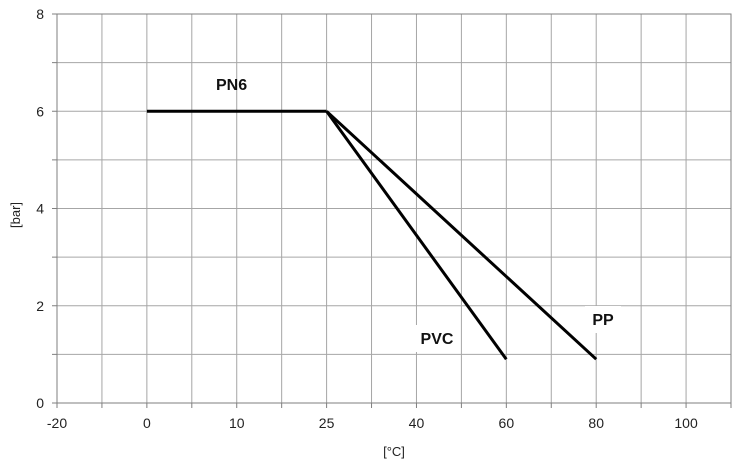  Describe the element at coordinates (40, 111) in the screenshot. I see `y-tick-label: 6` at that location.